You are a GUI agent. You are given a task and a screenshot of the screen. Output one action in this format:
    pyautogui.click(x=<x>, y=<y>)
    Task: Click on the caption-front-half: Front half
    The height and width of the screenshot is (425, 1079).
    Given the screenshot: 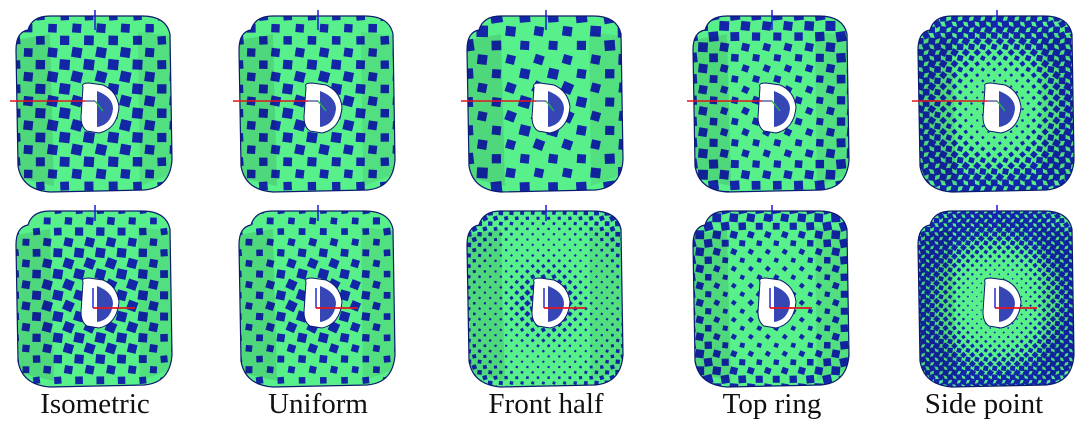 What is the action you would take?
    pyautogui.click(x=546, y=404)
    